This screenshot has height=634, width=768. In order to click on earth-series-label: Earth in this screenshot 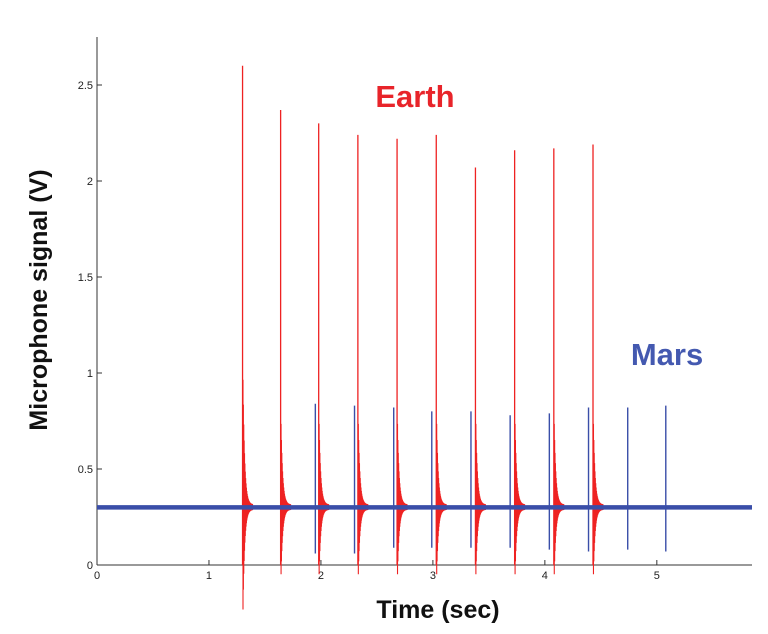, I will do `click(414, 96)`.